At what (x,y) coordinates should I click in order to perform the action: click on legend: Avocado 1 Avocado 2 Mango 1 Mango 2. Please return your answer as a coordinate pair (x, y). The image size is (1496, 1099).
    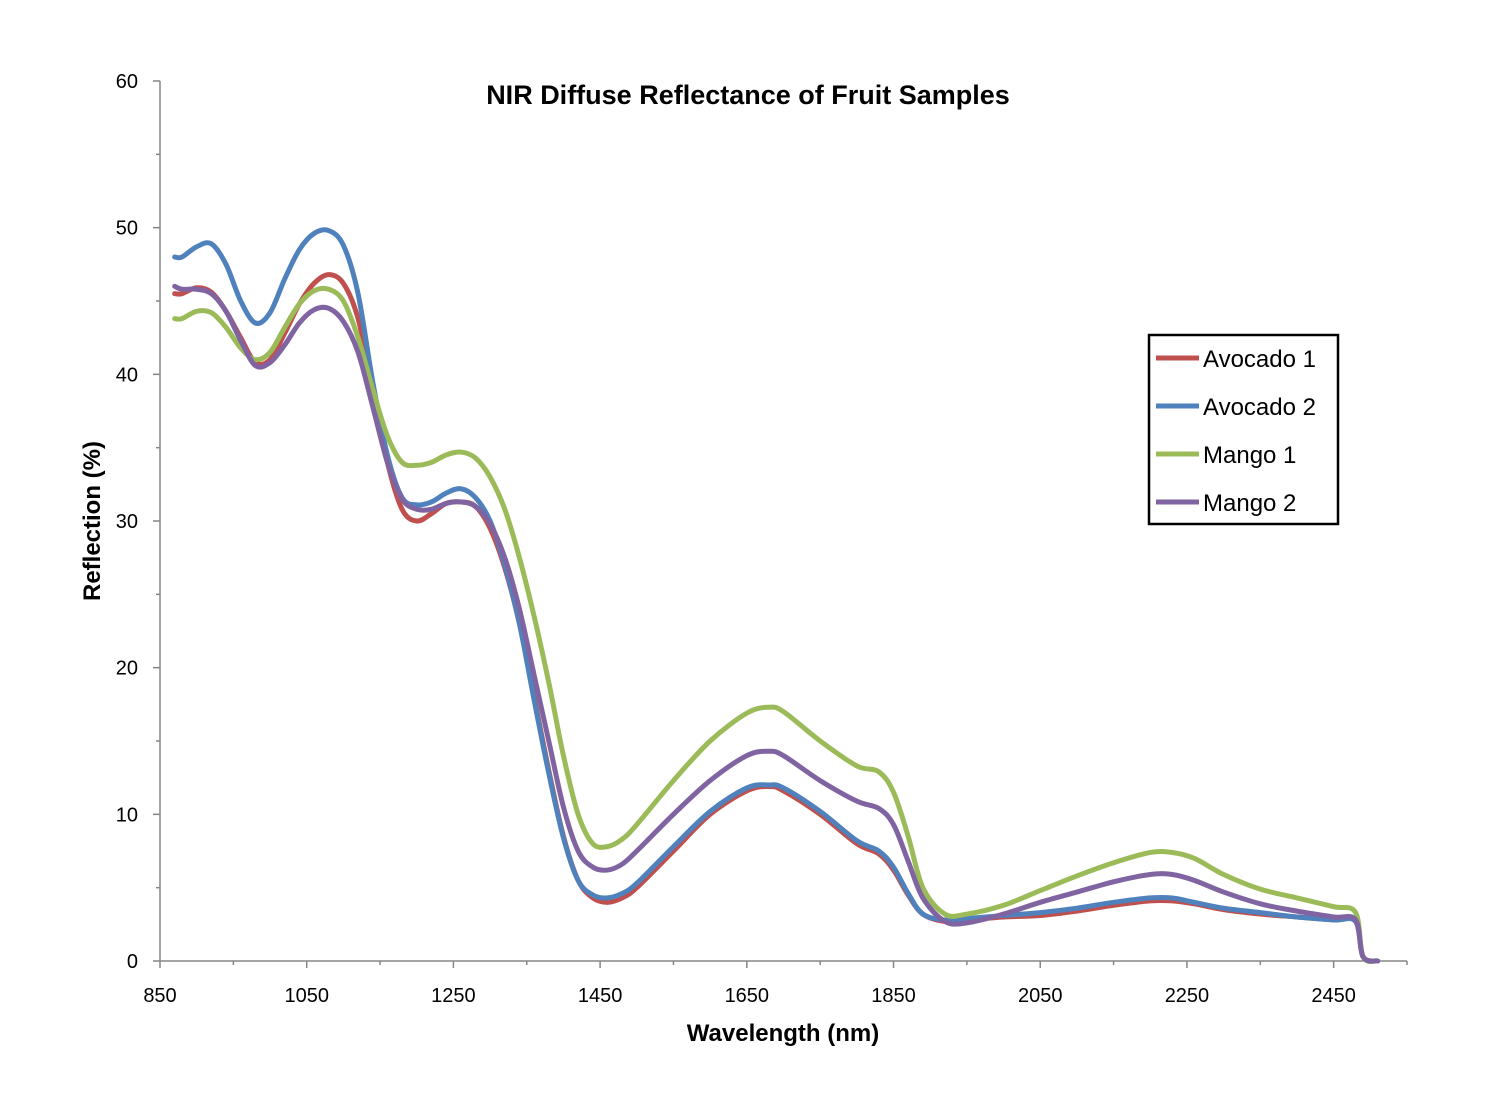
    Looking at the image, I should click on (1243, 429).